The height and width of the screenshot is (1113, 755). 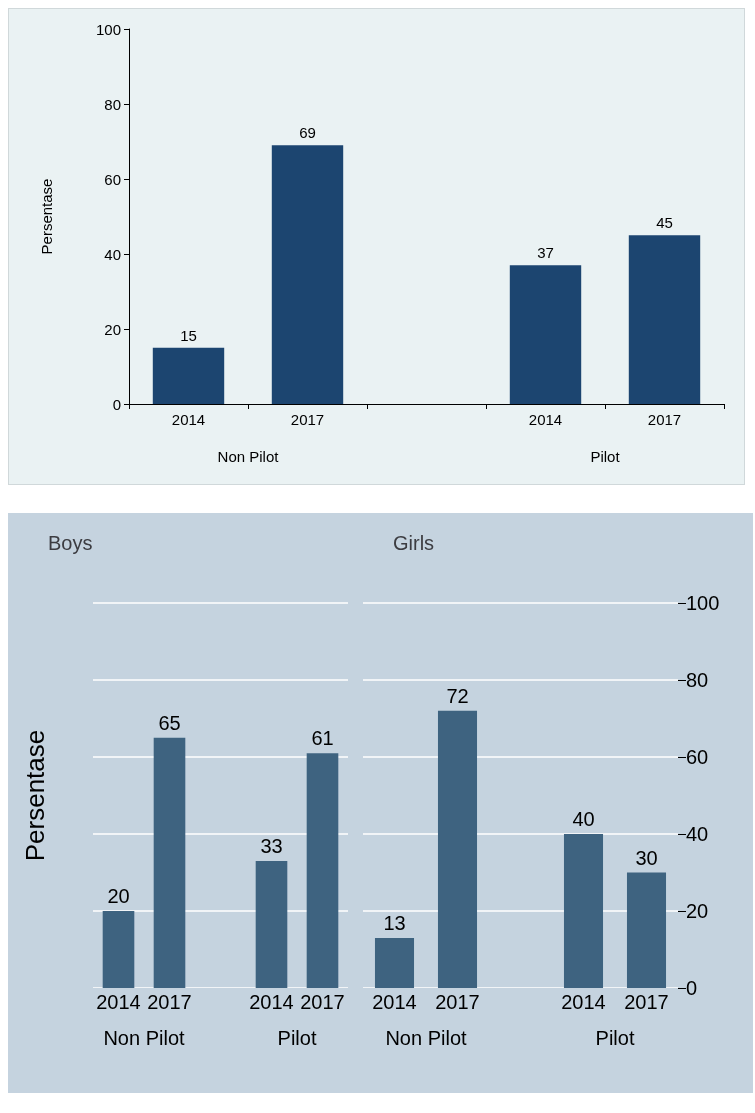 I want to click on data-label: 13, so click(x=394, y=922).